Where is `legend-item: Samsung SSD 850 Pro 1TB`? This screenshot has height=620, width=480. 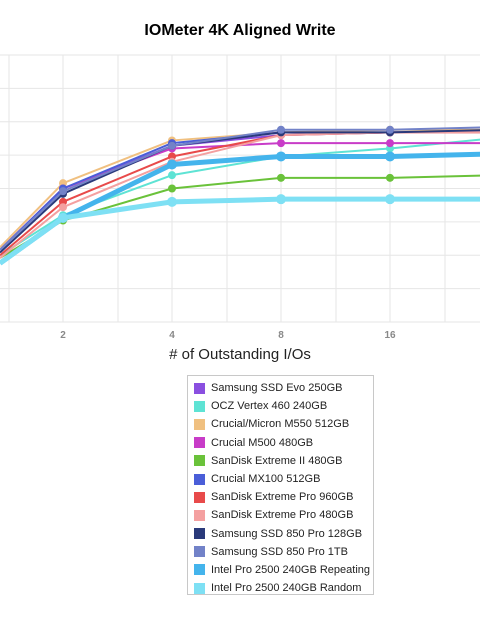 legend-item: Samsung SSD 850 Pro 1TB is located at coordinates (280, 552).